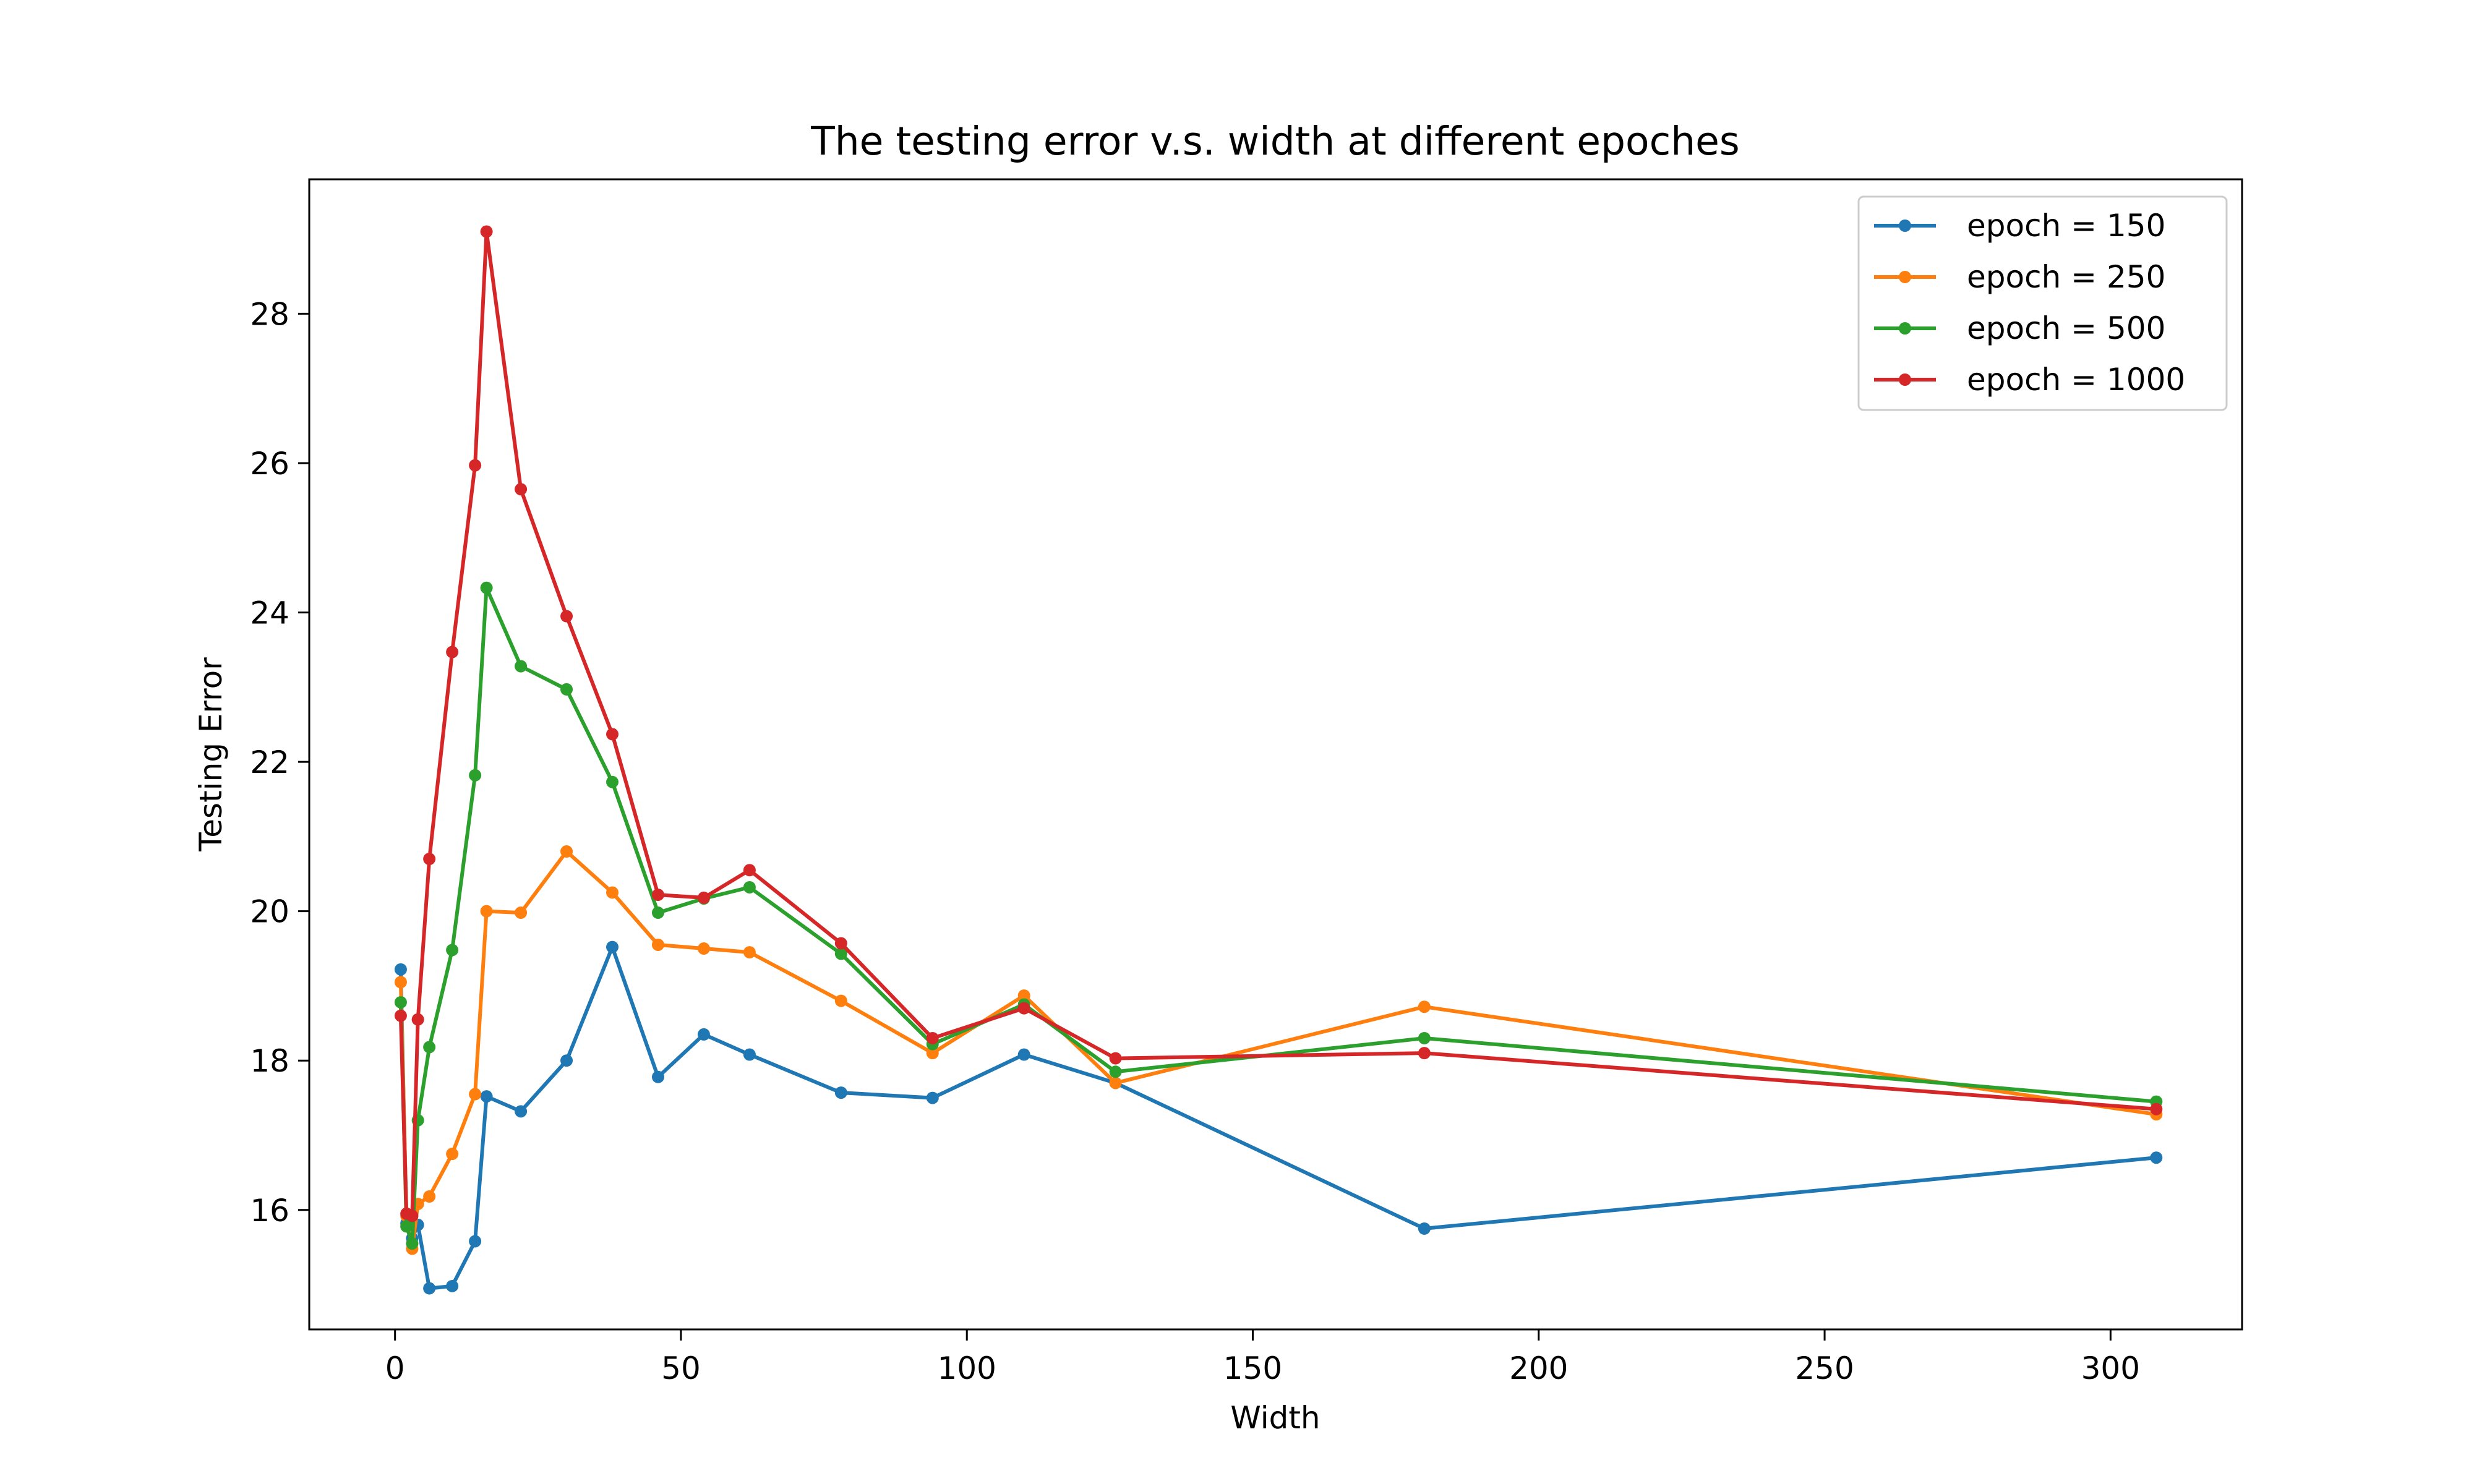 This screenshot has width=2474, height=1484. Describe the element at coordinates (2110, 1368) in the screenshot. I see `x-tick-label: 300` at that location.